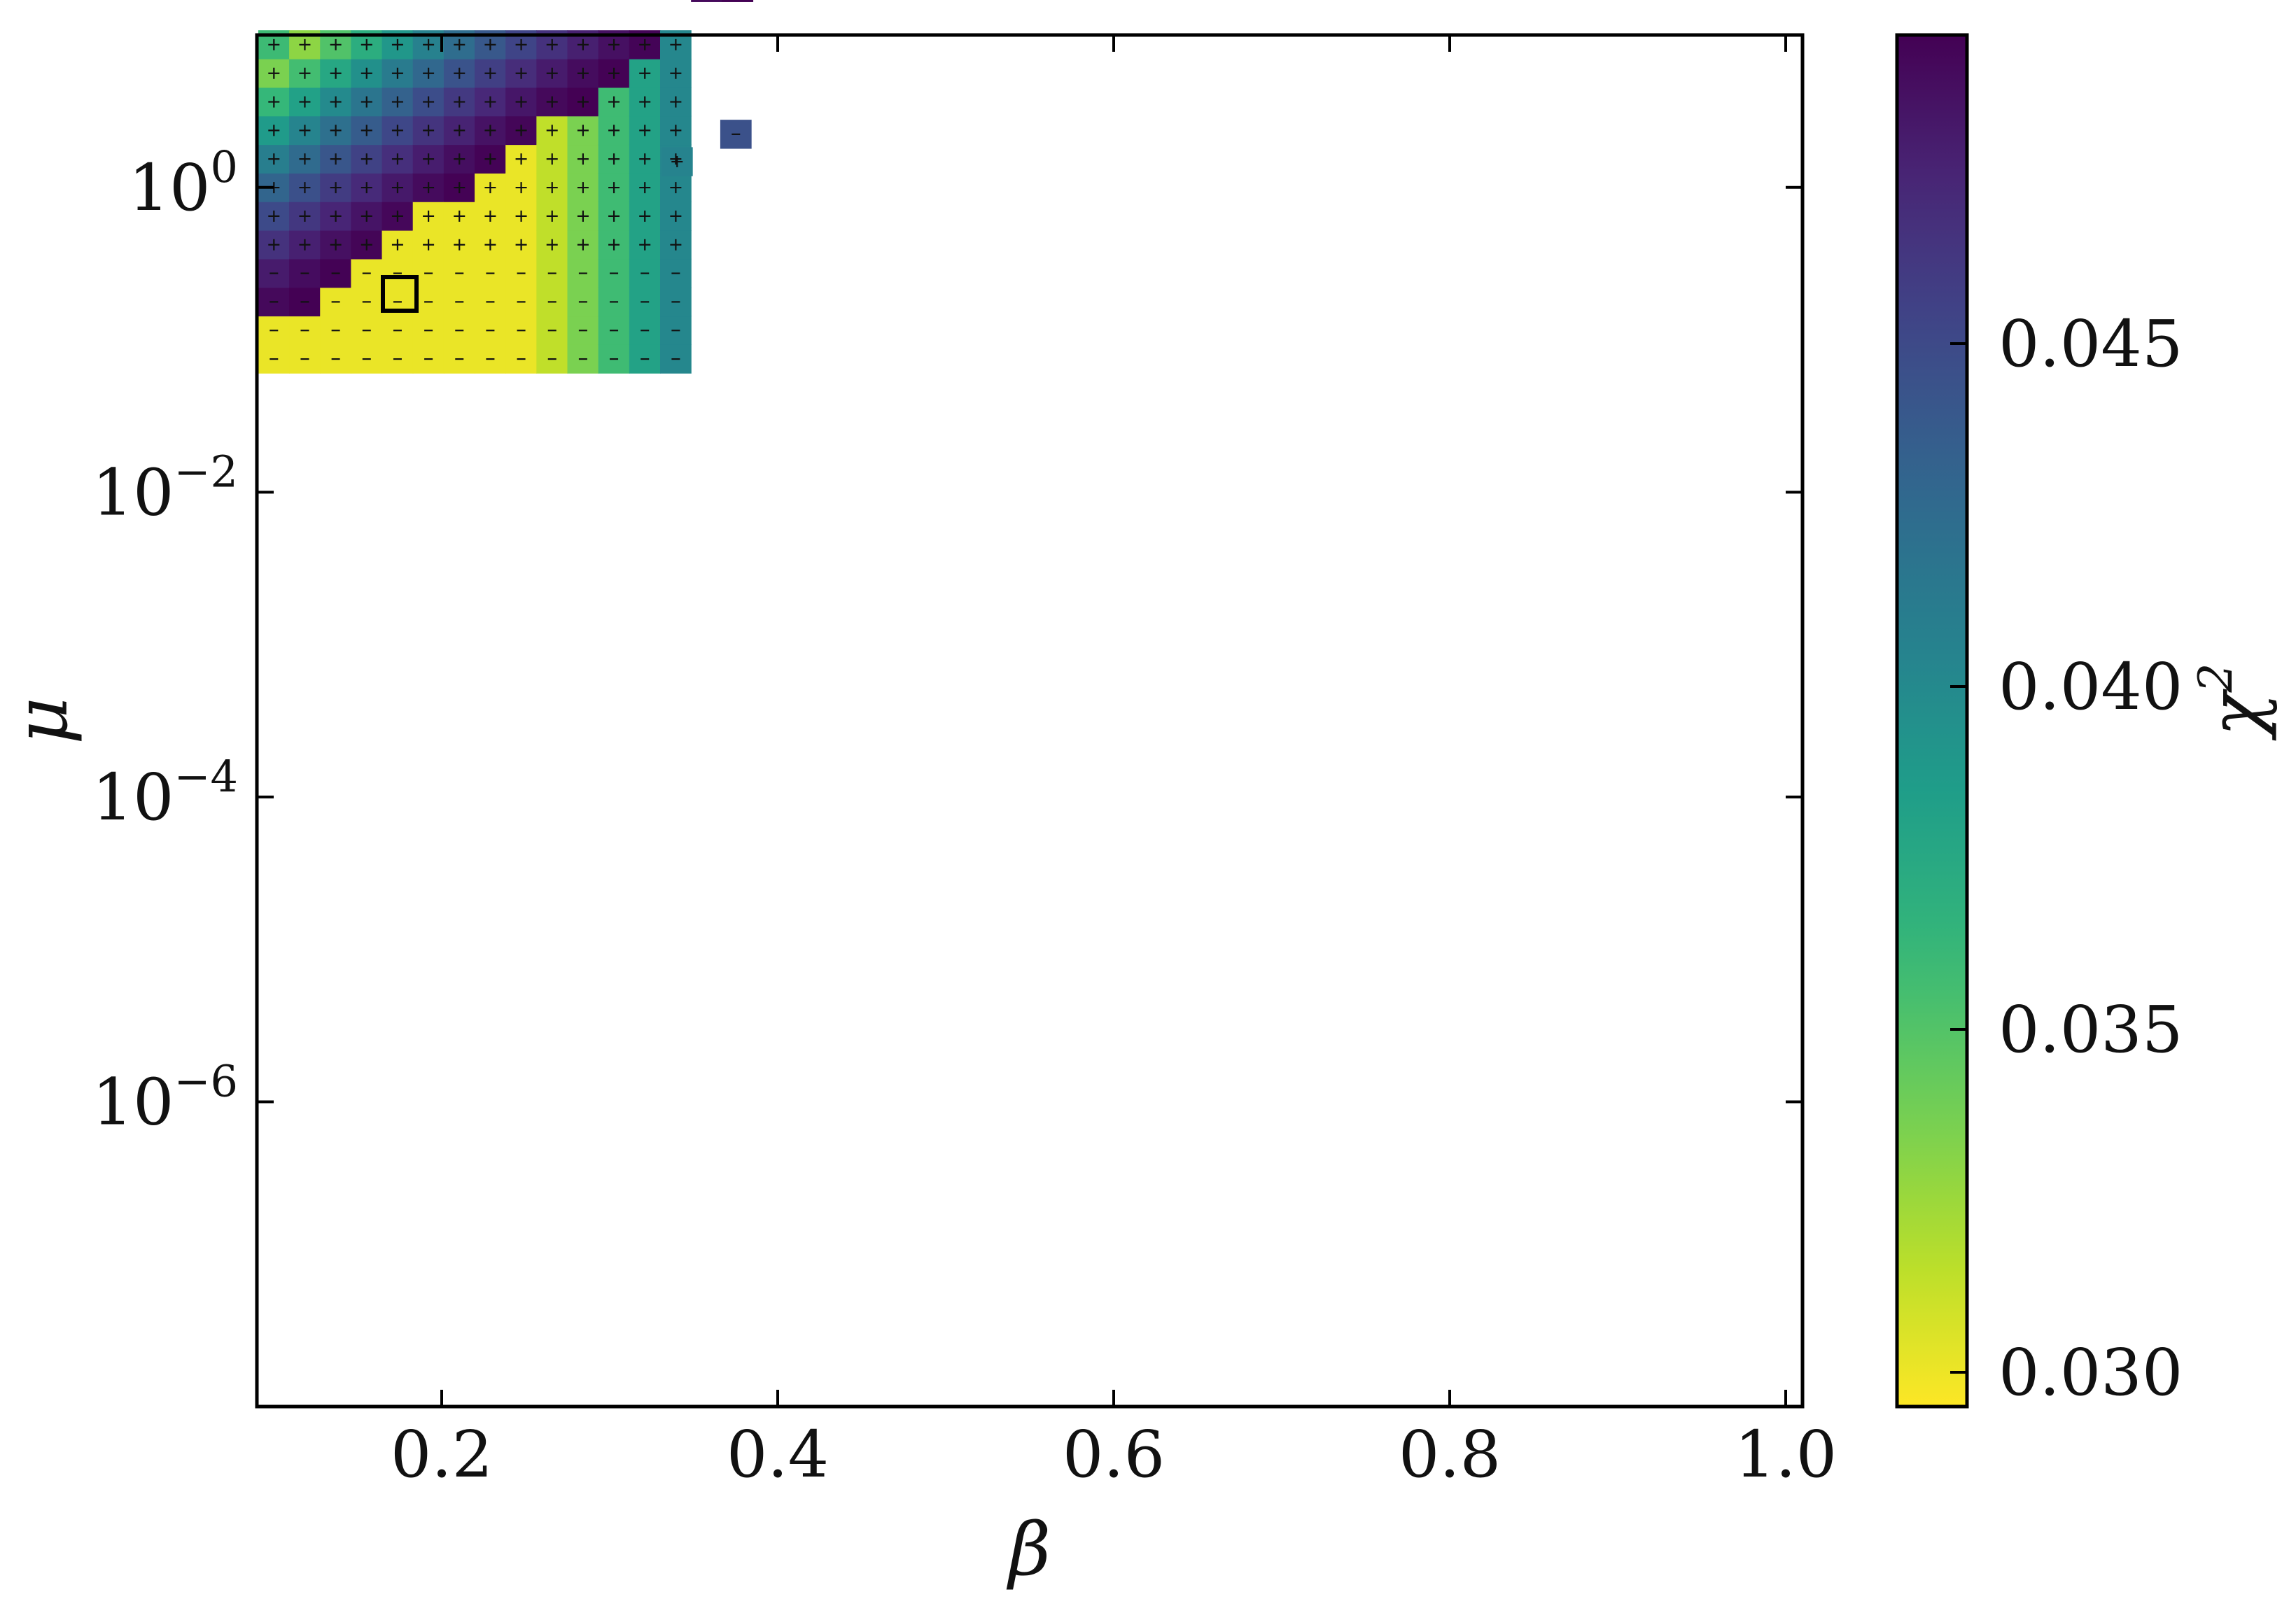 This screenshot has width=2296, height=1606. I want to click on colorbar-tick-label: 0.035, so click(2090, 1029).